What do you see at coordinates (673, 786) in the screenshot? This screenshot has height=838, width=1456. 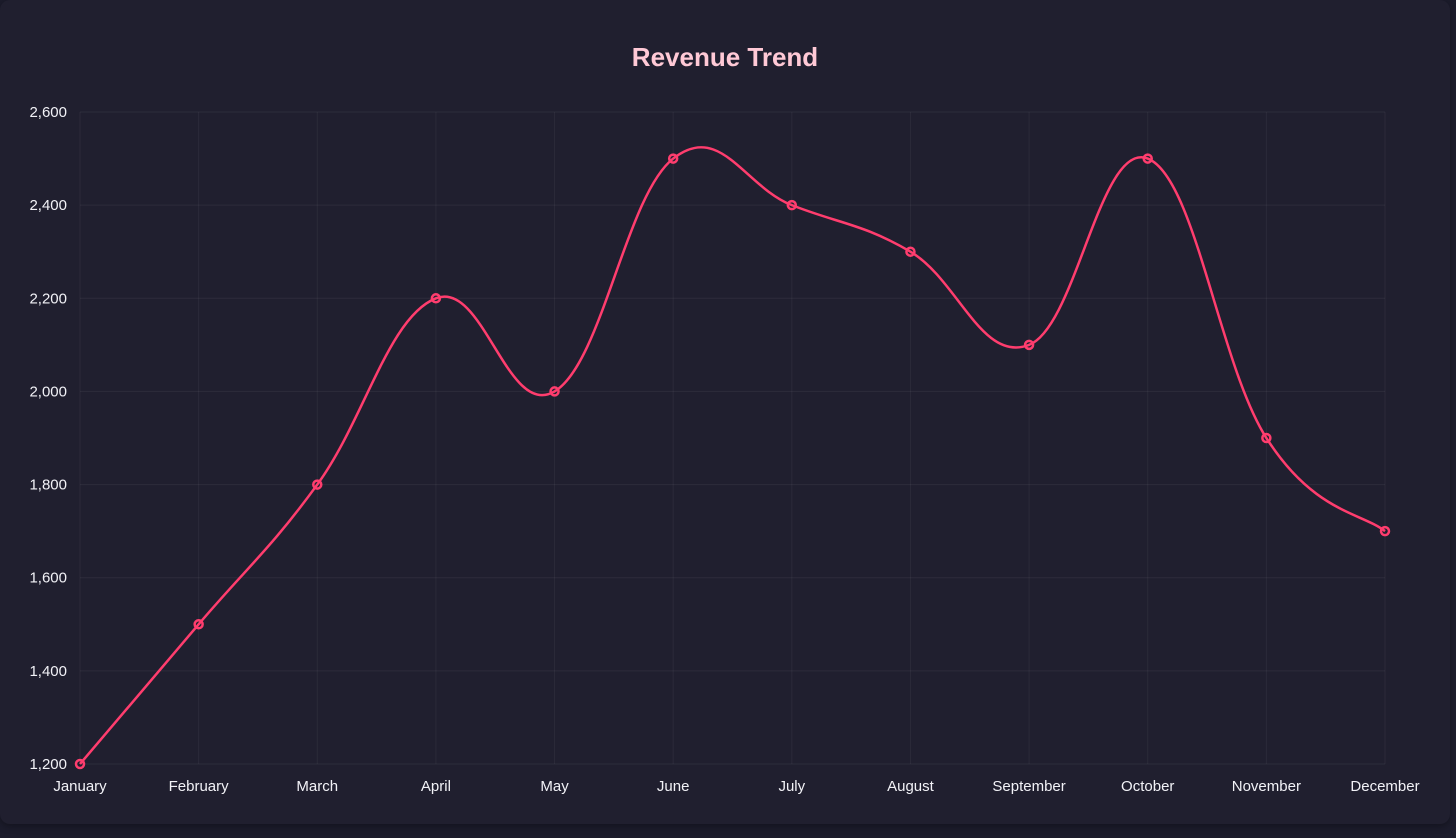 I see `x-tick-label: June` at bounding box center [673, 786].